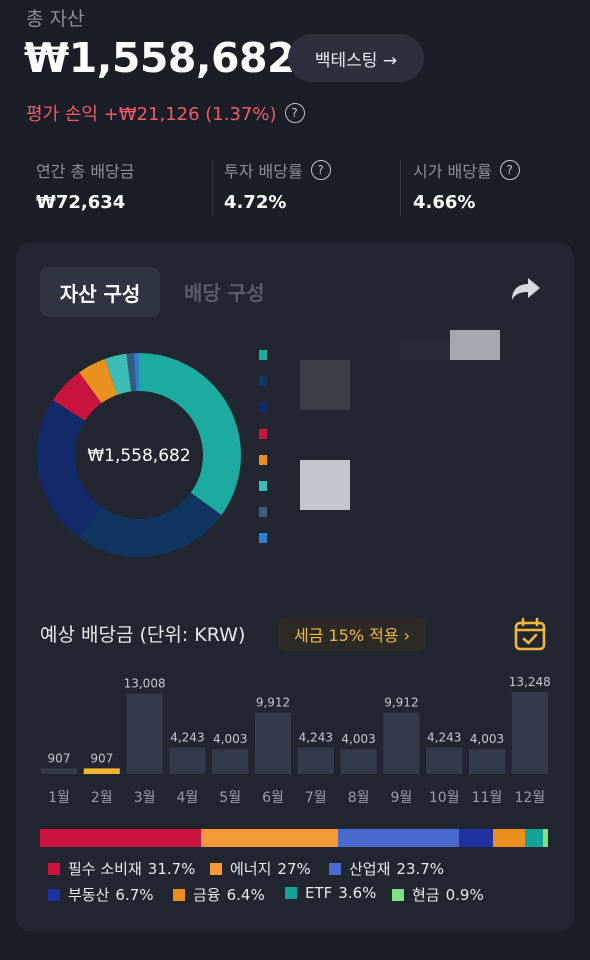 This screenshot has width=590, height=960. I want to click on sector-name: 부동산, so click(89, 895).